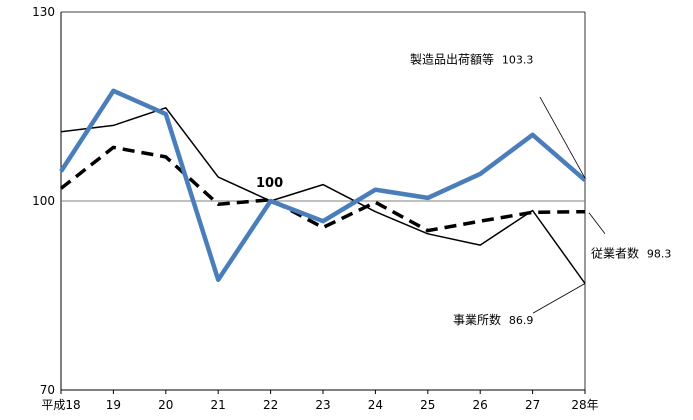 This screenshot has height=420, width=693. I want to click on annotation-shipments-name: 製造品出荷額等, so click(452, 60).